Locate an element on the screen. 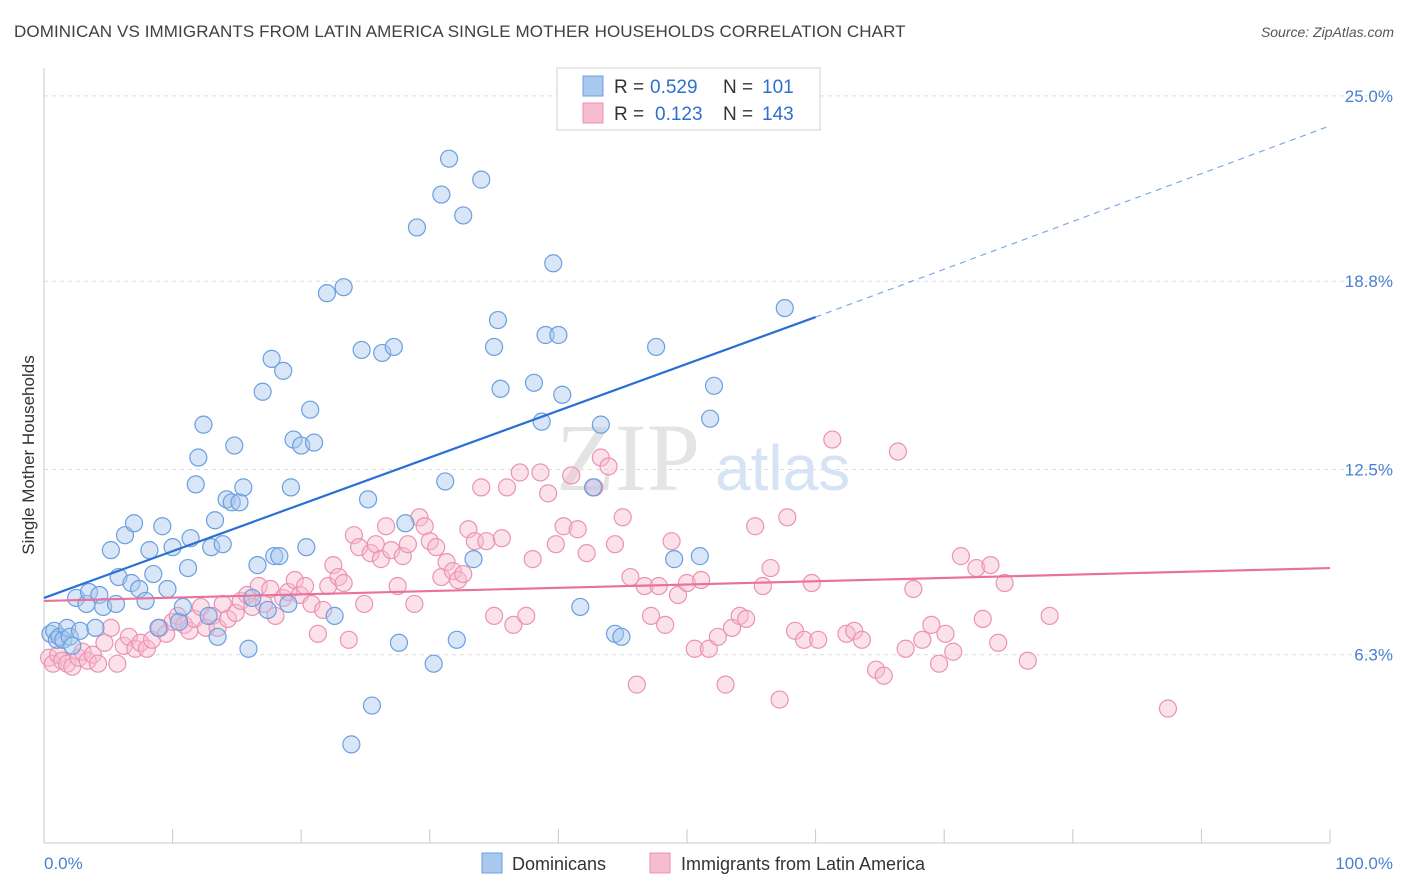 This screenshot has width=1406, height=892. bottom-legend-swatch-blue is located at coordinates (492, 863).